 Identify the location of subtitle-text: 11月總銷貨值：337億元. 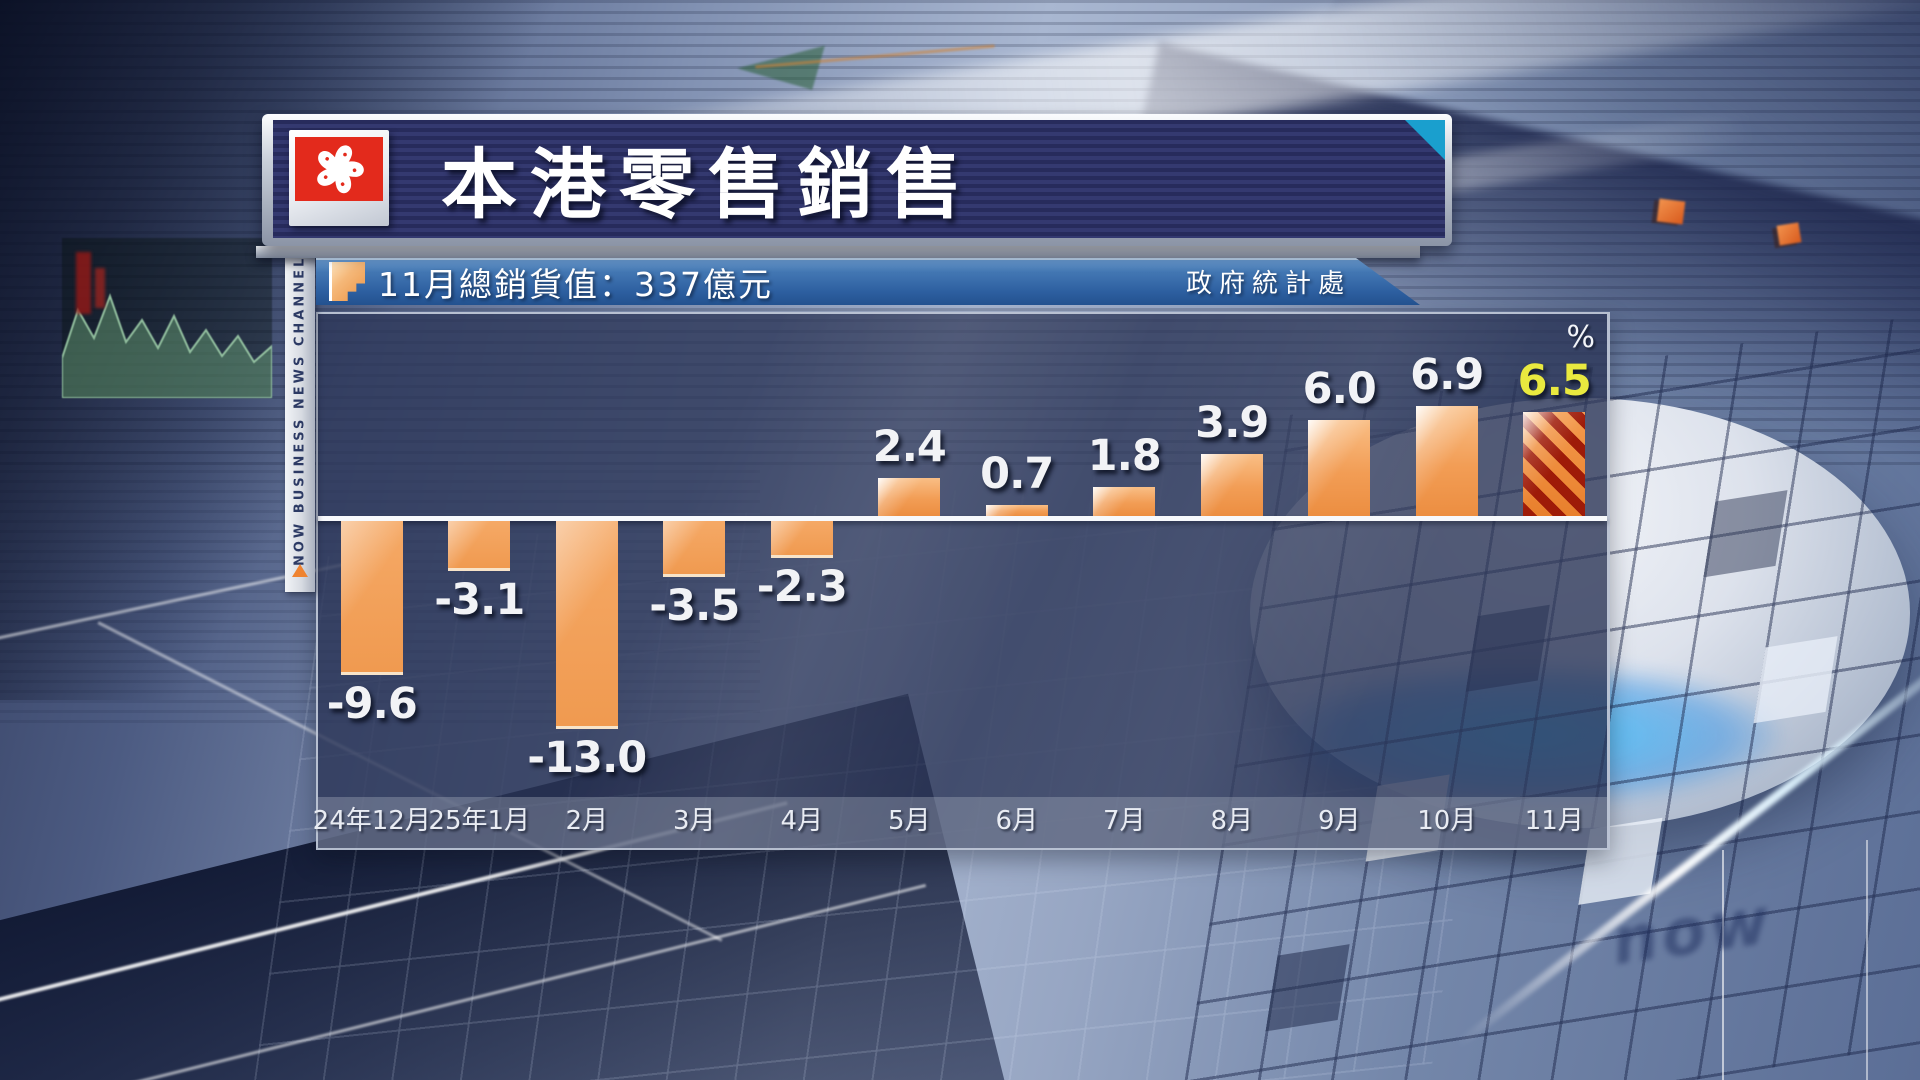
(575, 284).